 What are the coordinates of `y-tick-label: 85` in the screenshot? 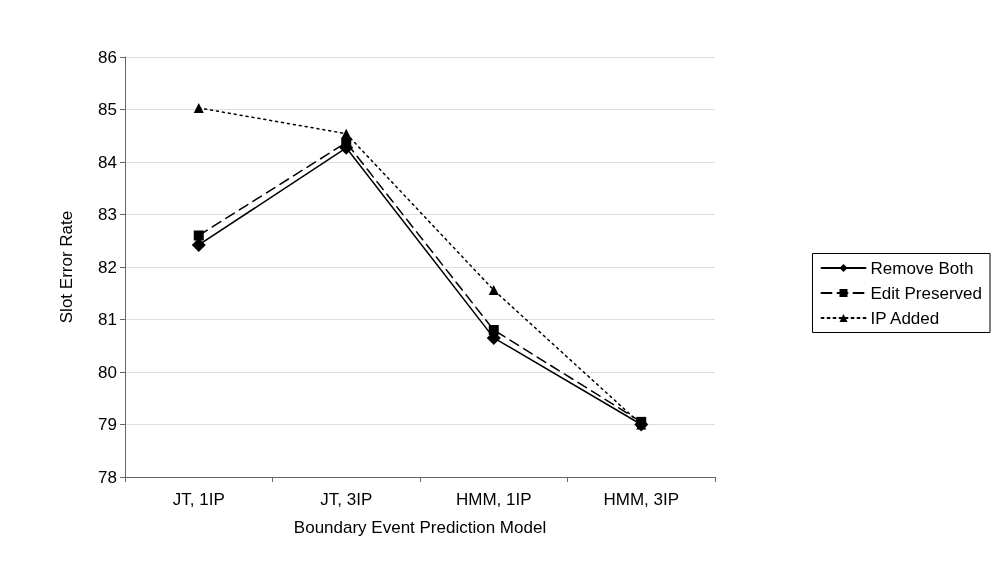 It's located at (107, 109).